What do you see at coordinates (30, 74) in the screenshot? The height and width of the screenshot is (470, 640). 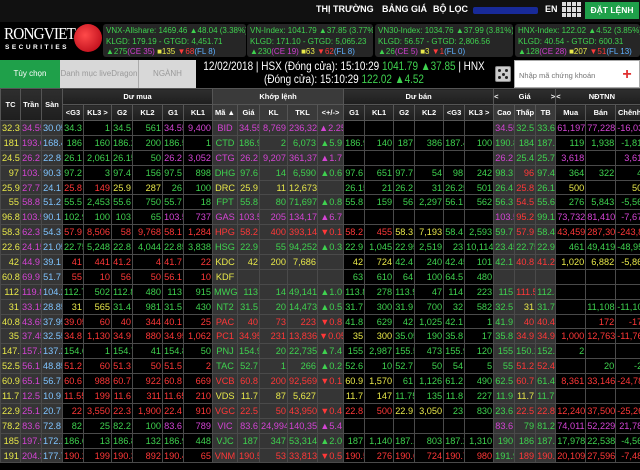 I see `tab-custom: Tùy chọn` at bounding box center [30, 74].